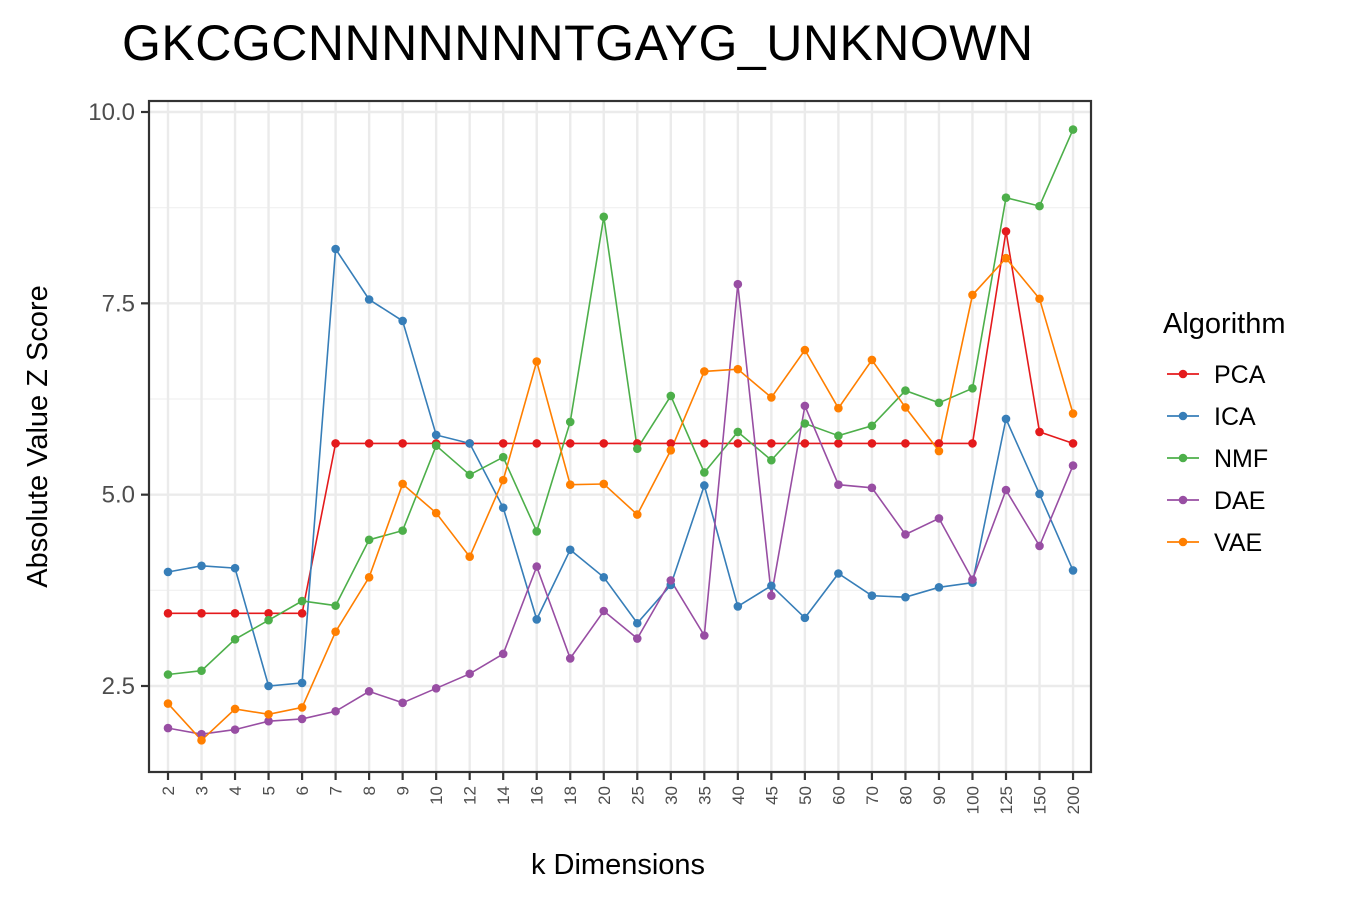 The image size is (1350, 900). What do you see at coordinates (738, 795) in the screenshot?
I see `x-tick-label: 40` at bounding box center [738, 795].